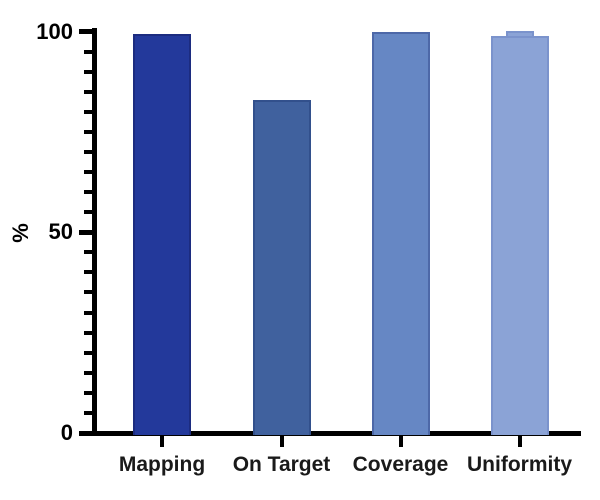 The width and height of the screenshot is (600, 500). I want to click on bar-on-target, so click(281, 267).